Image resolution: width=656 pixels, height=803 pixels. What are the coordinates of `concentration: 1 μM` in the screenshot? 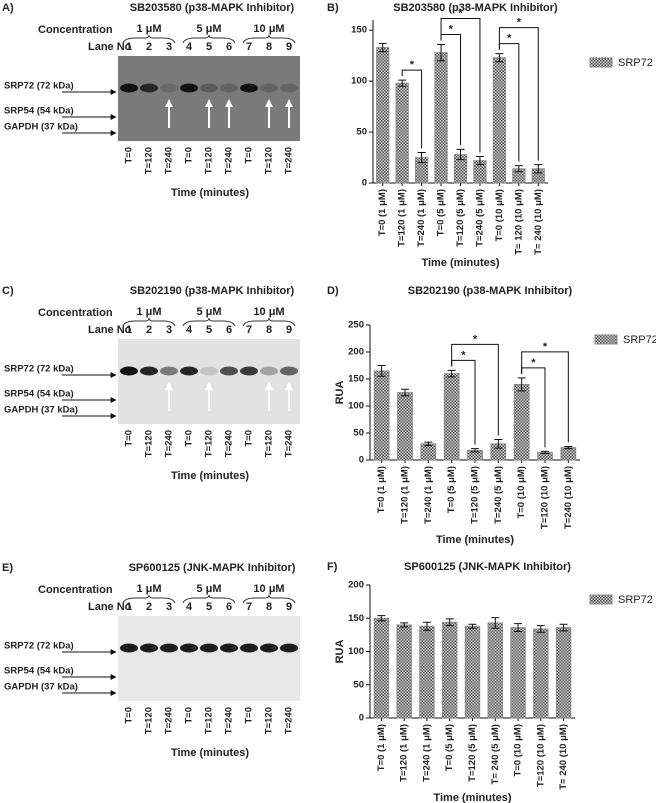 It's located at (148, 589).